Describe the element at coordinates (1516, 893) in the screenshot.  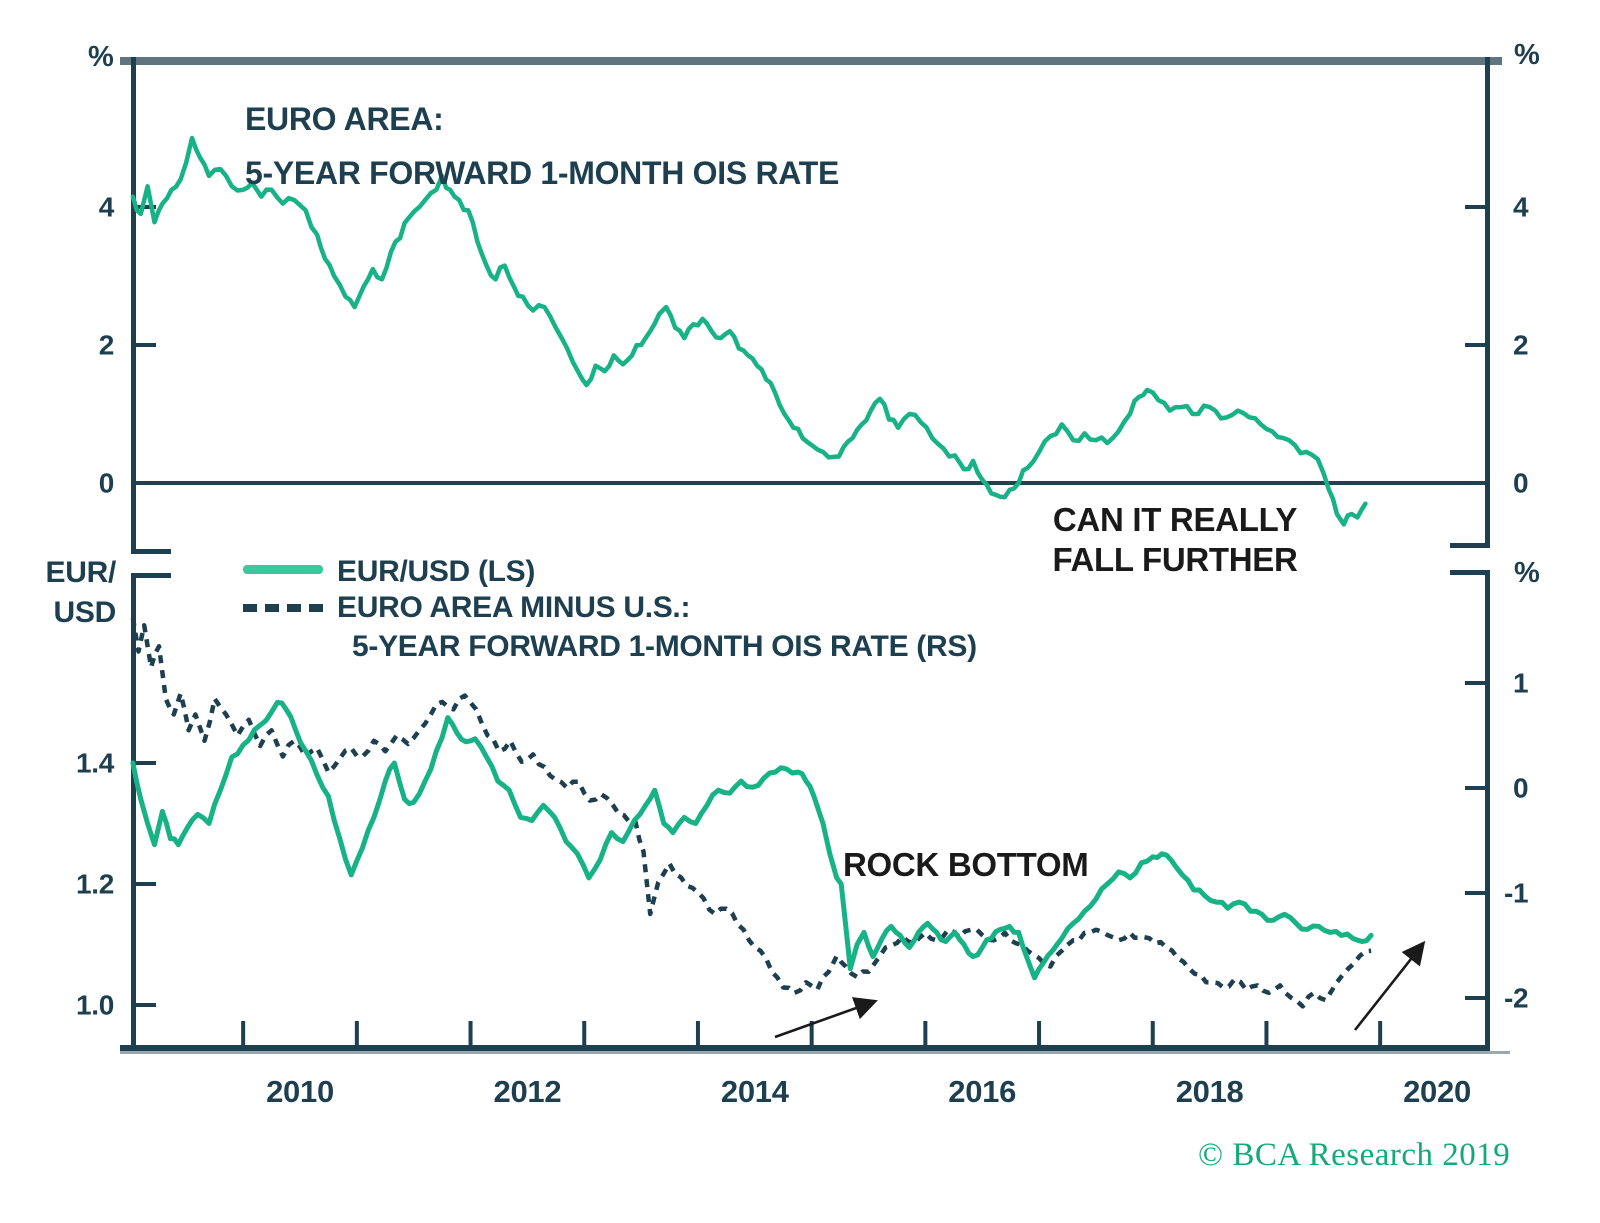
I see `bottom-panel-right-tick-label: -1` at that location.